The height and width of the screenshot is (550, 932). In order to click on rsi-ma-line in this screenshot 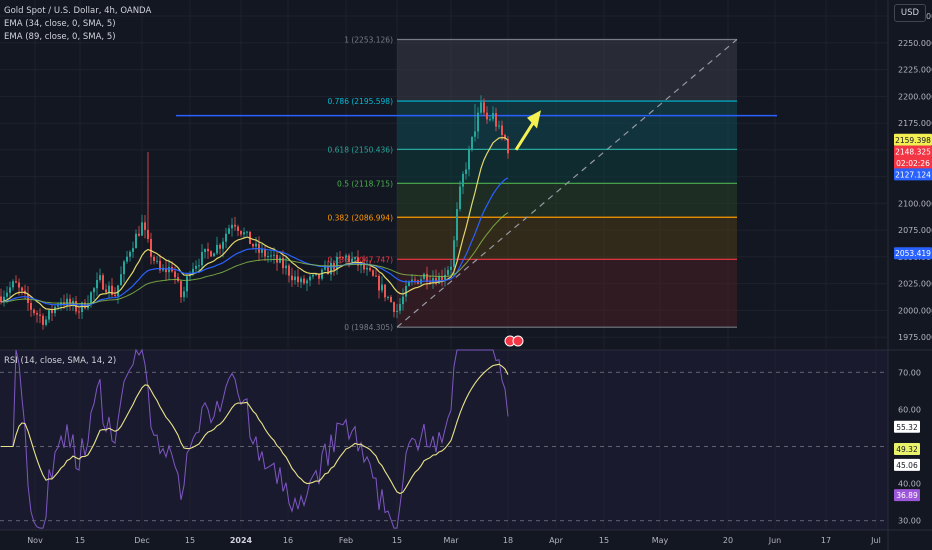, I will do `click(255, 429)`.